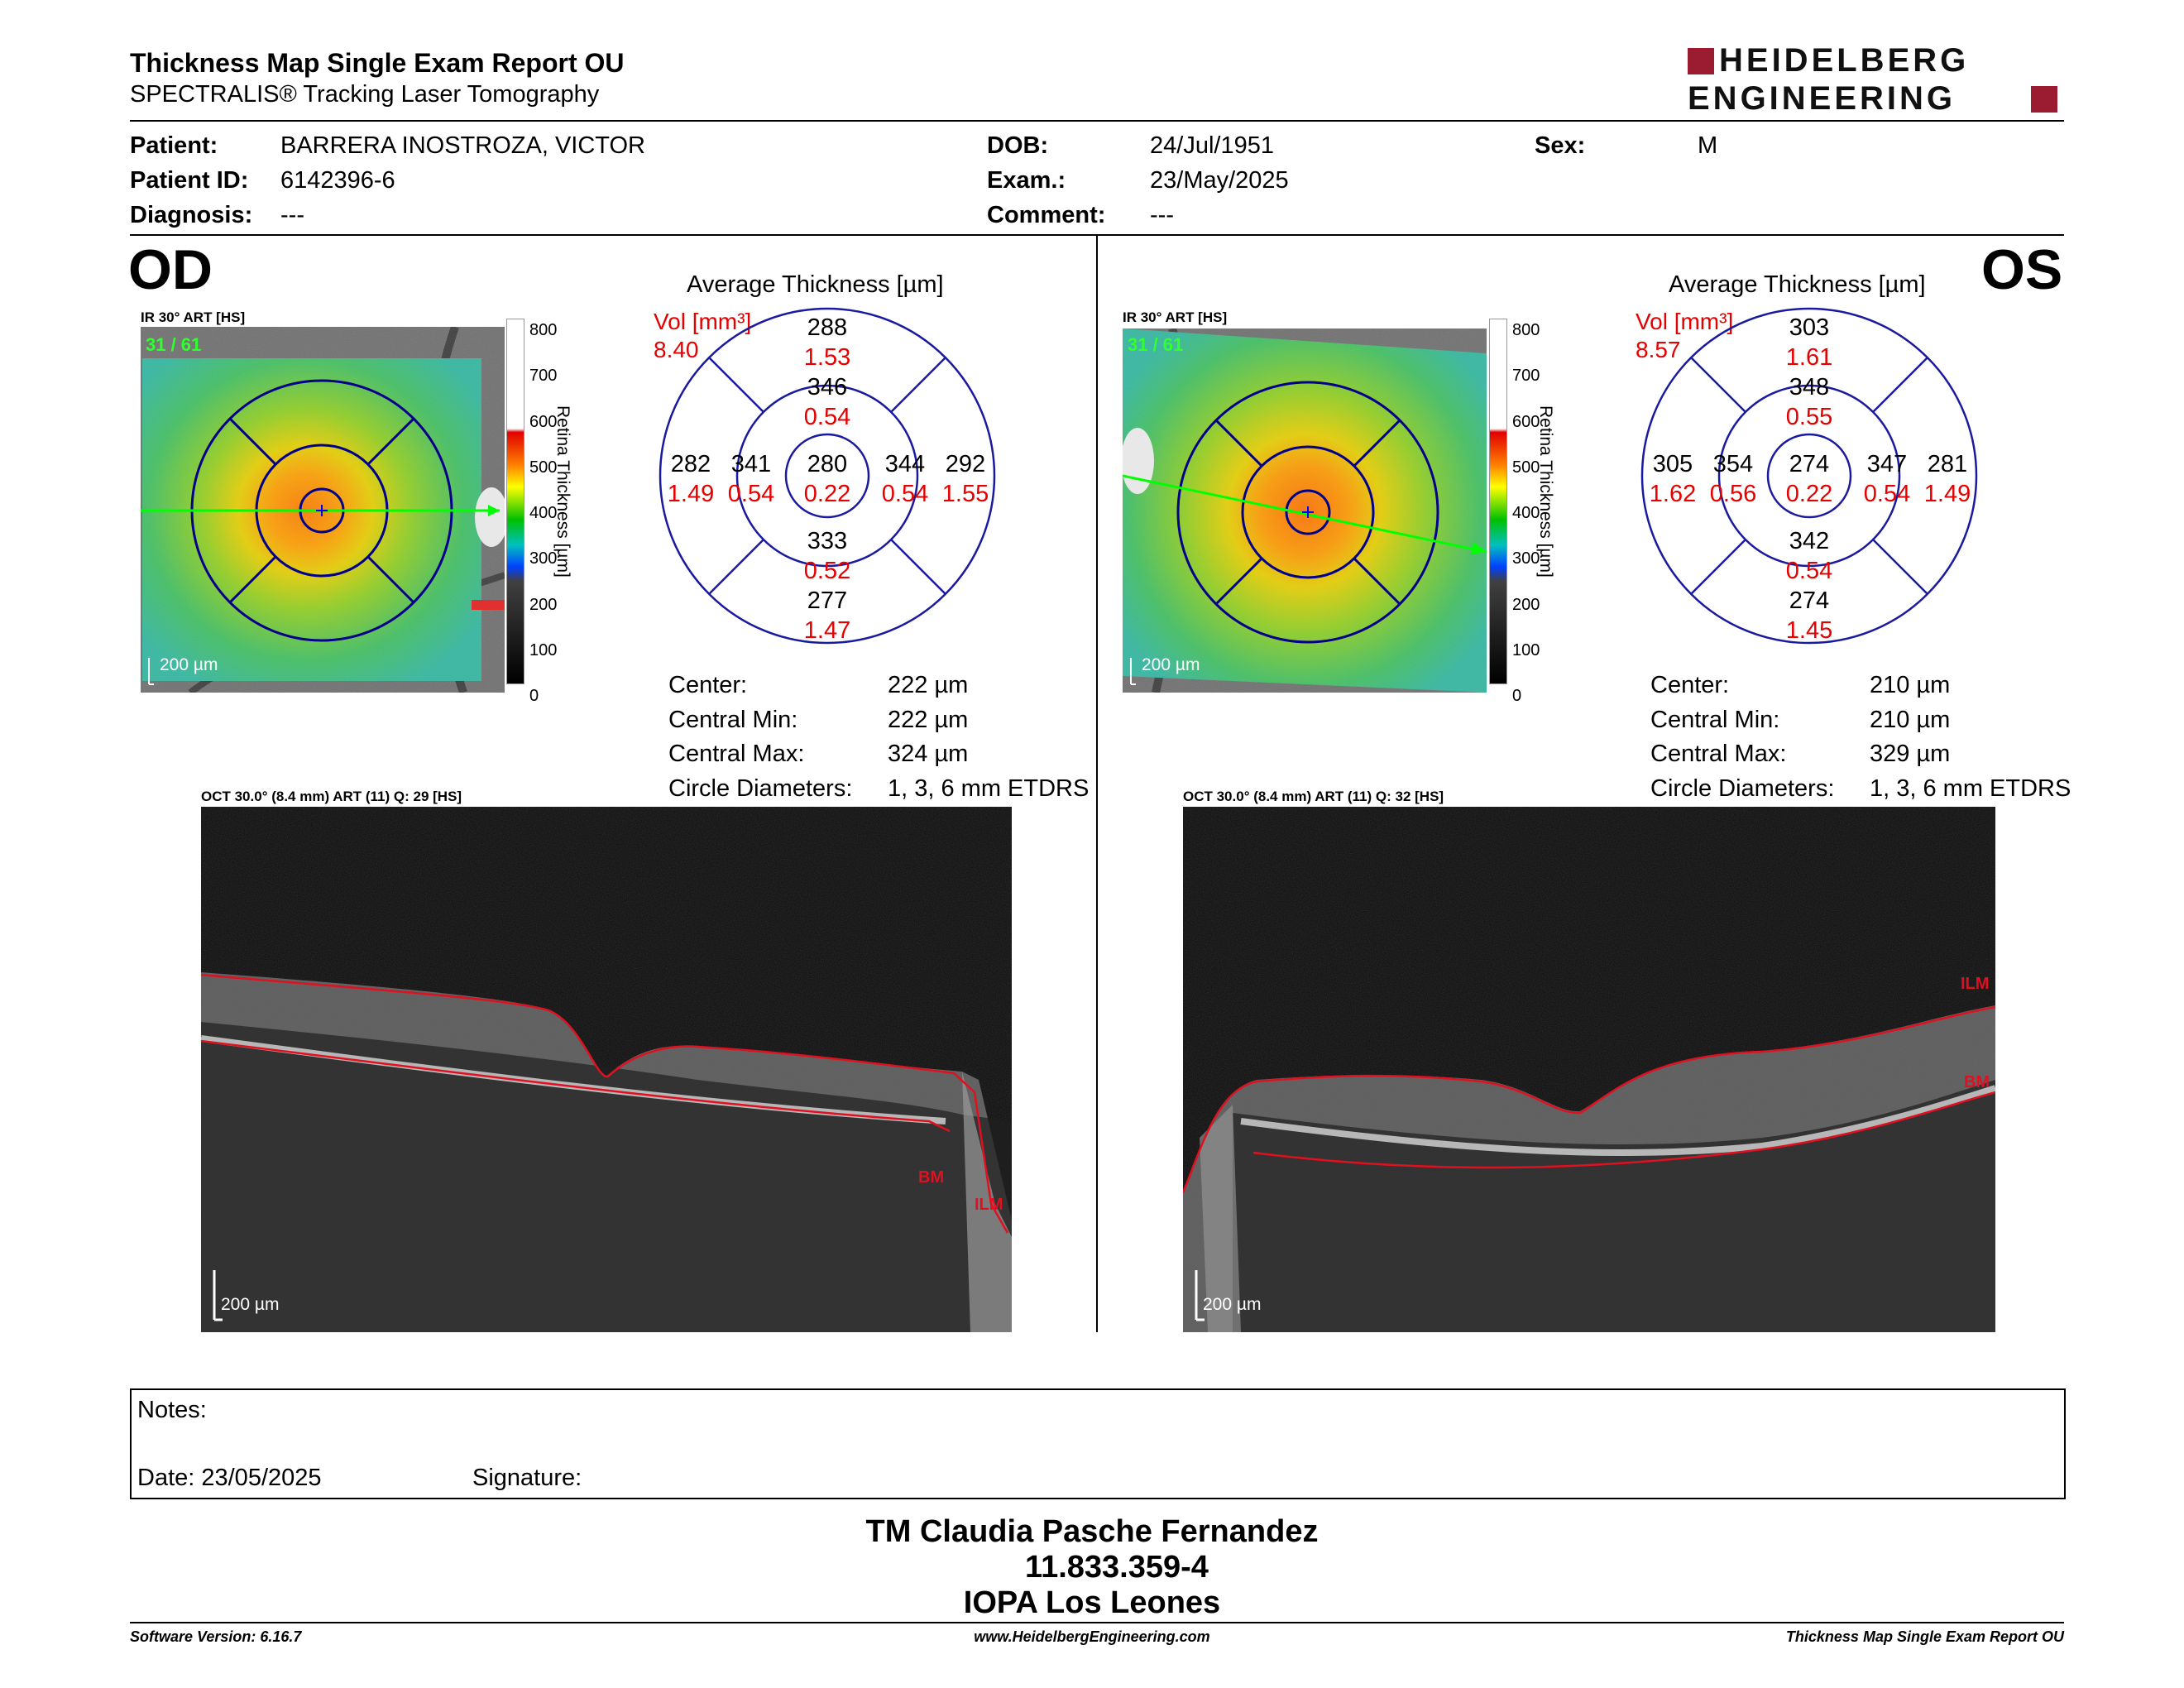 This screenshot has height=1688, width=2184. Describe the element at coordinates (543, 650) in the screenshot. I see `od-colorbar-tick: 100` at that location.